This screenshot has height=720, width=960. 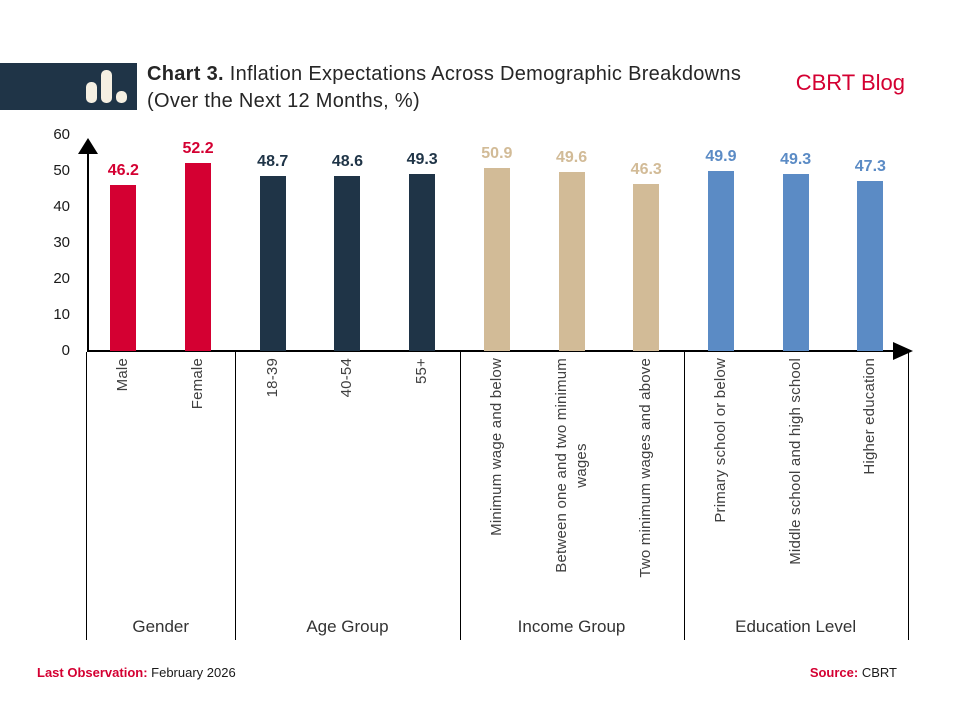 I want to click on category-label-wrap: 55+, so click(x=422, y=489).